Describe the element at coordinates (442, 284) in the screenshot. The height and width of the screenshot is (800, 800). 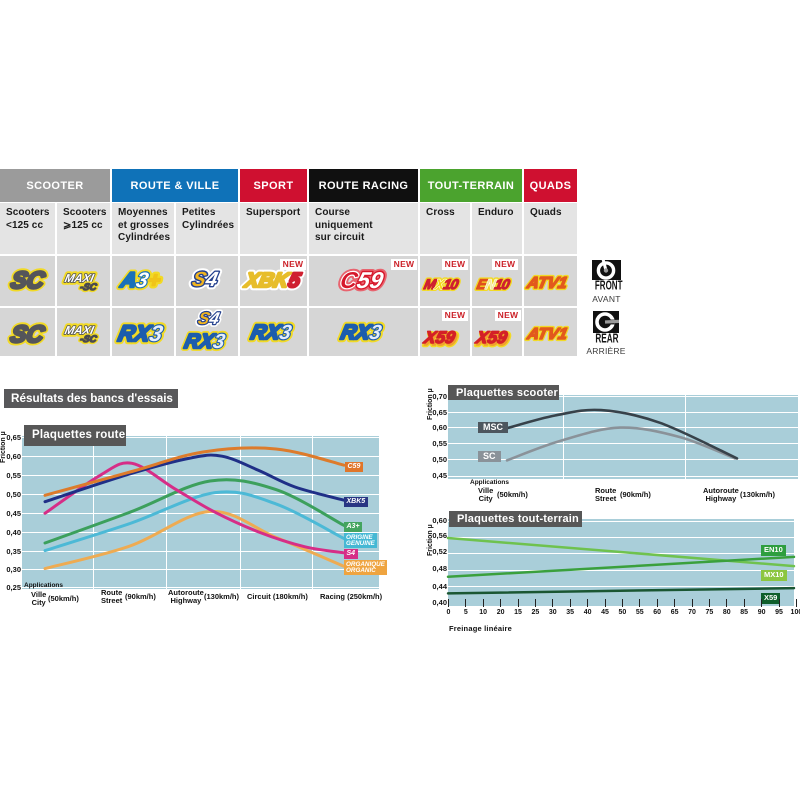
I see `svg-text: MX10` at that location.